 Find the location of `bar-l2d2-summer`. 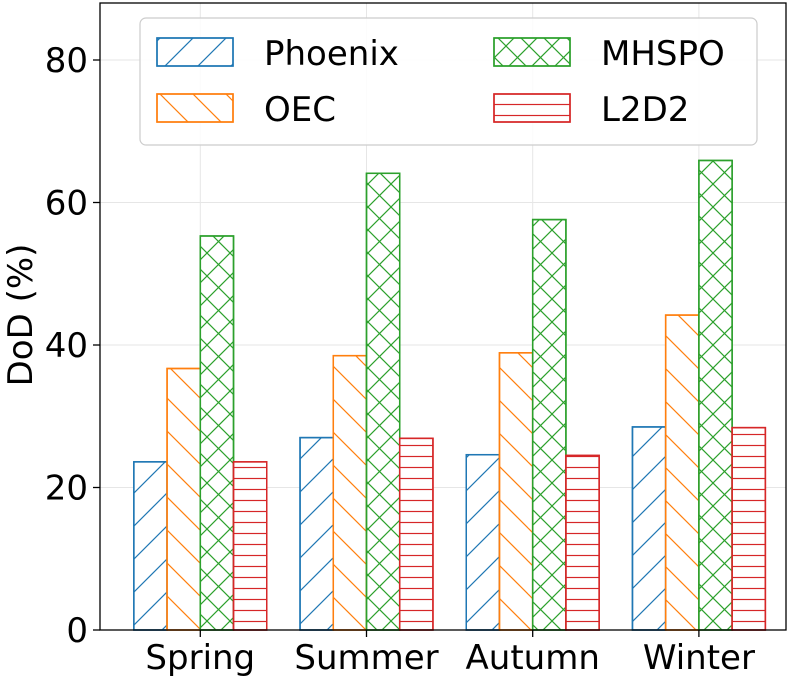

bar-l2d2-summer is located at coordinates (416, 534).